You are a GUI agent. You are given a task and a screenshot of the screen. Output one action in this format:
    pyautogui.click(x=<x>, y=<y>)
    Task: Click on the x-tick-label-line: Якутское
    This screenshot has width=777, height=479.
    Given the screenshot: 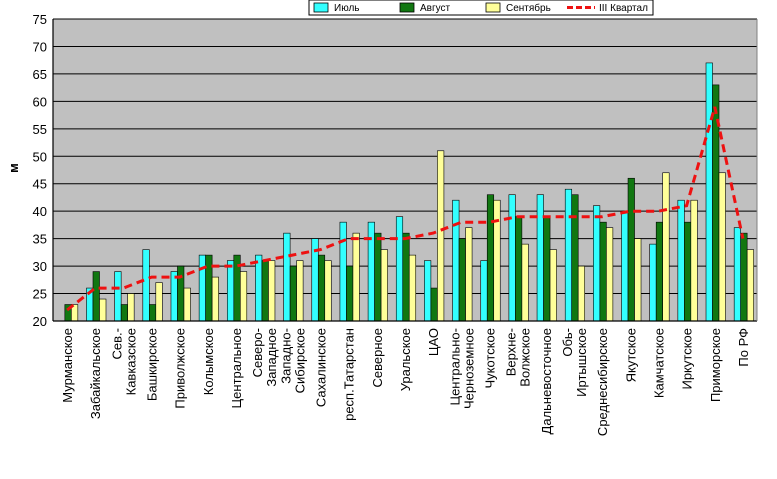 What is the action you would take?
    pyautogui.click(x=630, y=355)
    